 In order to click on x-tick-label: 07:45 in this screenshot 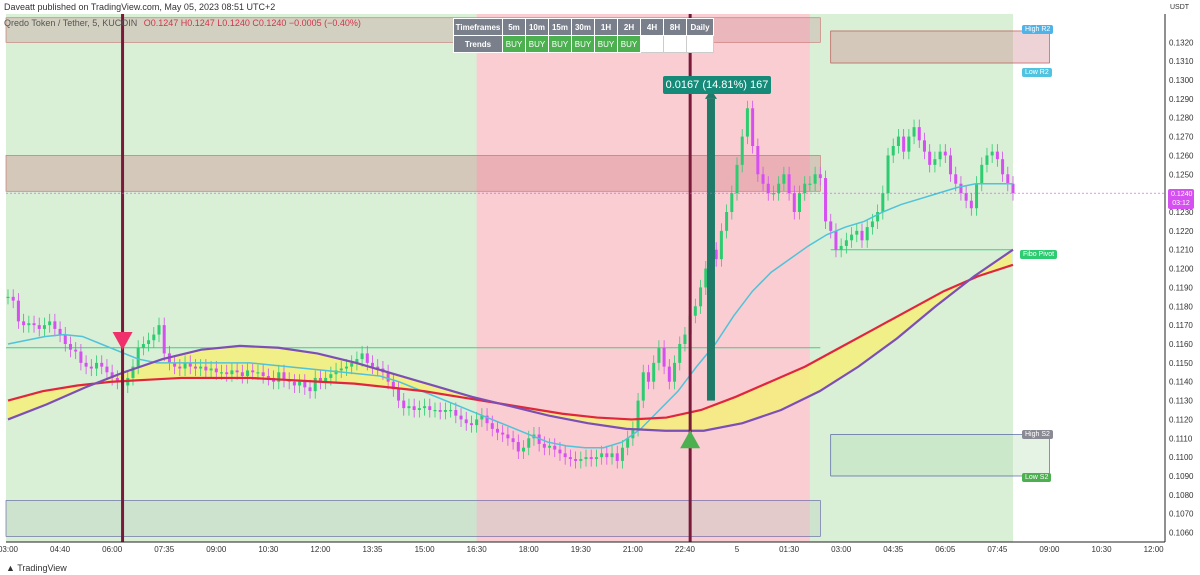, I will do `click(997, 549)`.